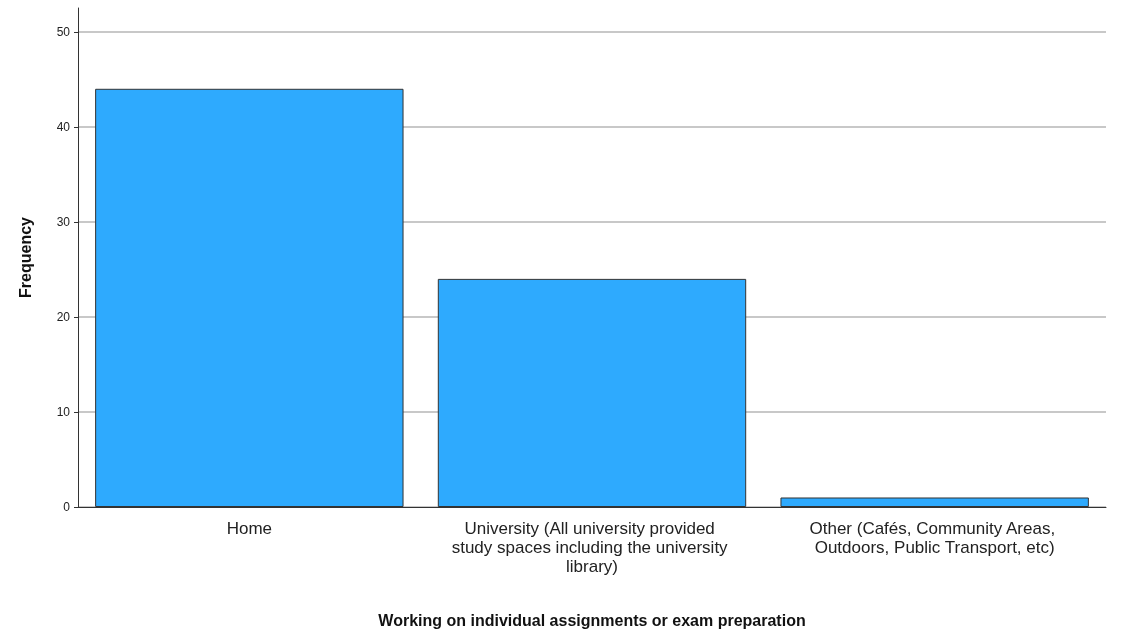 The height and width of the screenshot is (633, 1146). What do you see at coordinates (249, 528) in the screenshot?
I see `x-tick-label: Home` at bounding box center [249, 528].